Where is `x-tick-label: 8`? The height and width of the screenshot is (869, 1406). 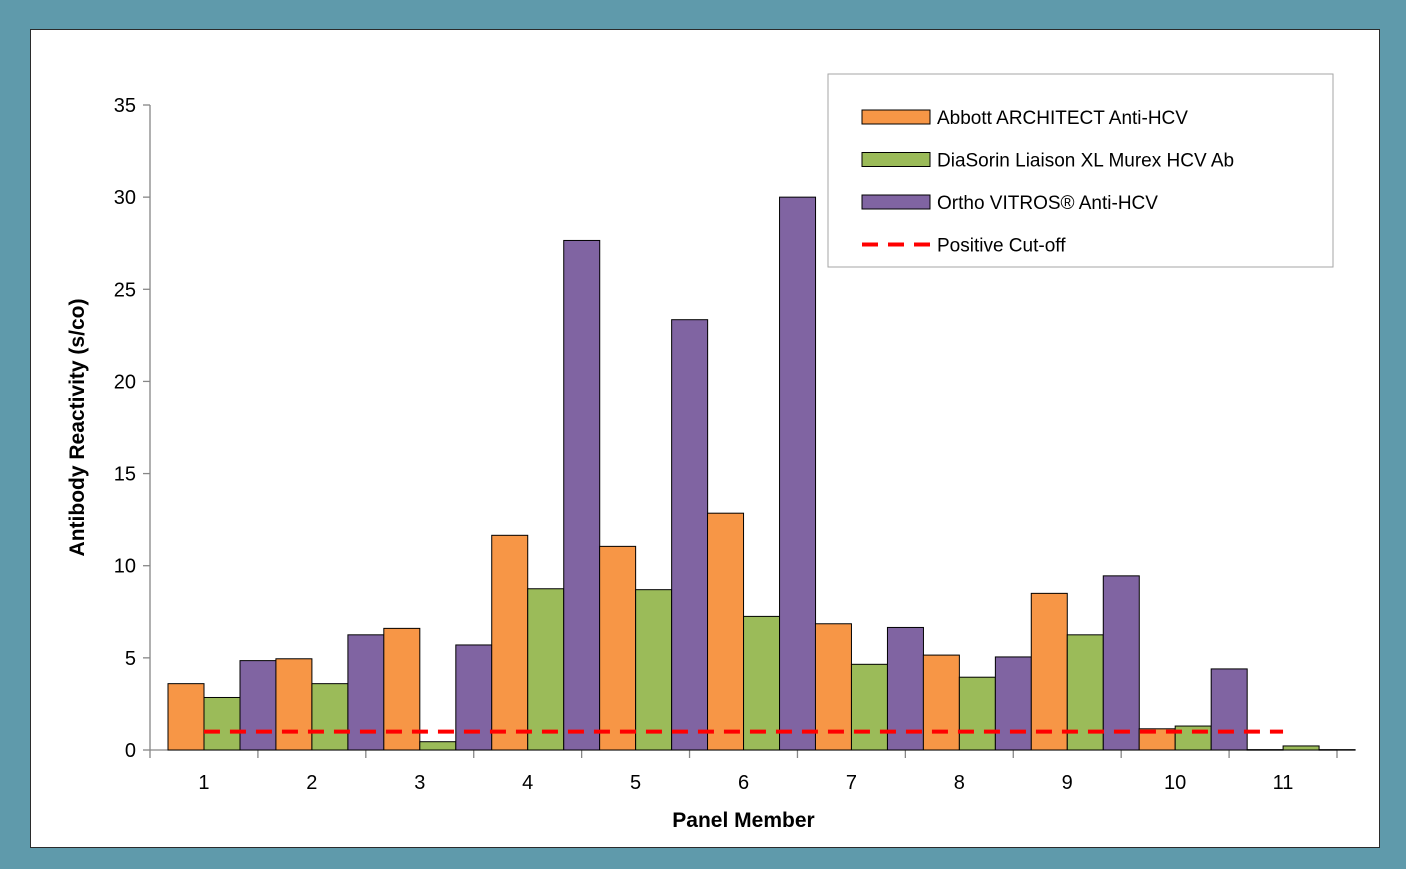 x-tick-label: 8 is located at coordinates (959, 783).